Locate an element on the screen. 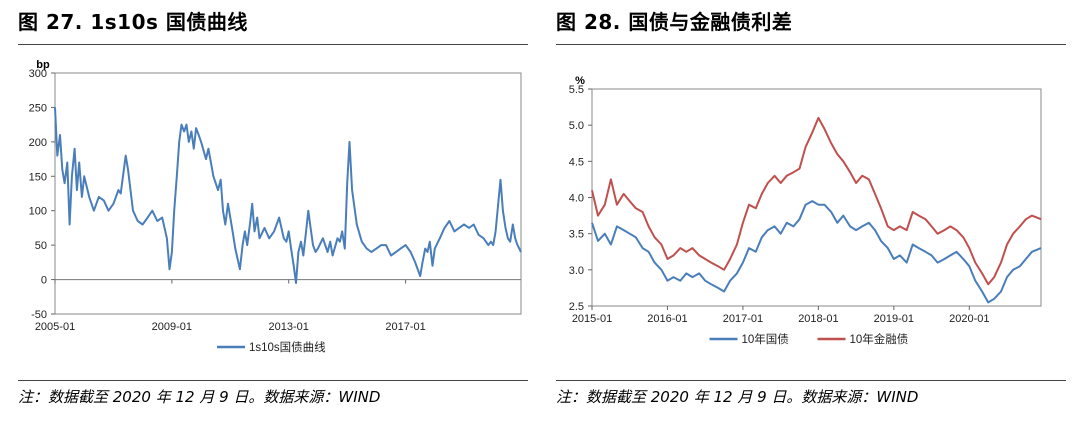 The height and width of the screenshot is (421, 1080). y-tick-label: 4.0 is located at coordinates (576, 199).